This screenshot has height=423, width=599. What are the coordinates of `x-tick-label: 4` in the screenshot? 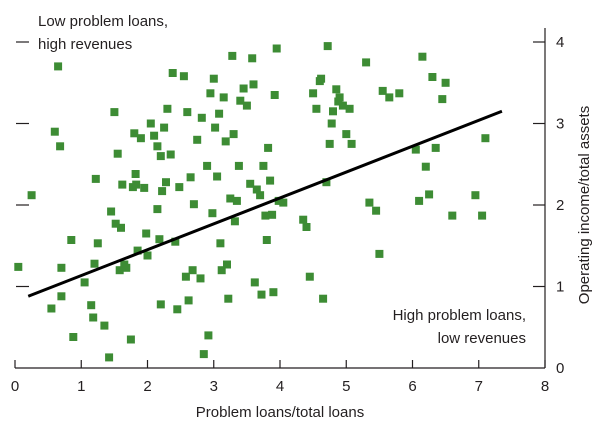 It's located at (280, 386).